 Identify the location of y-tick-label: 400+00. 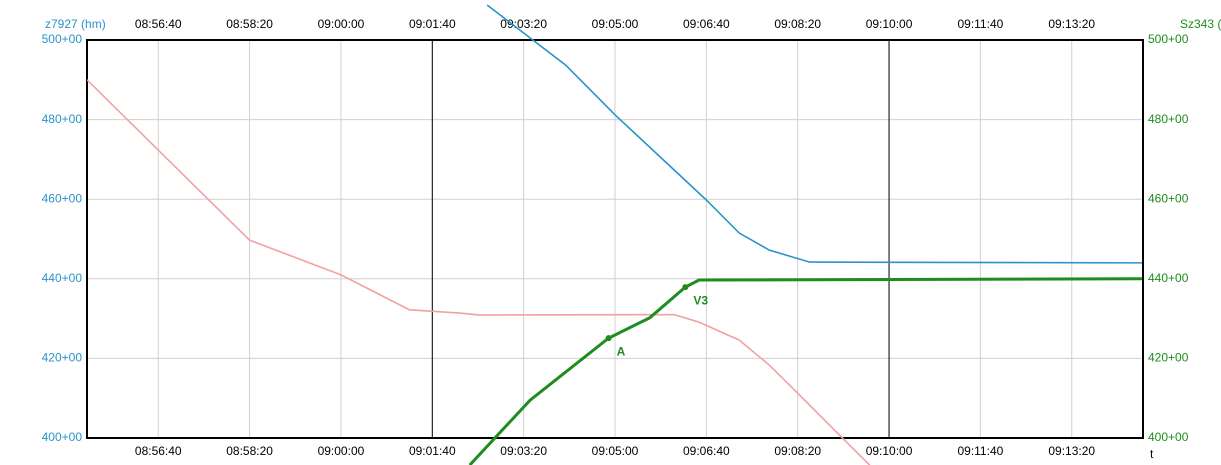
(62, 437).